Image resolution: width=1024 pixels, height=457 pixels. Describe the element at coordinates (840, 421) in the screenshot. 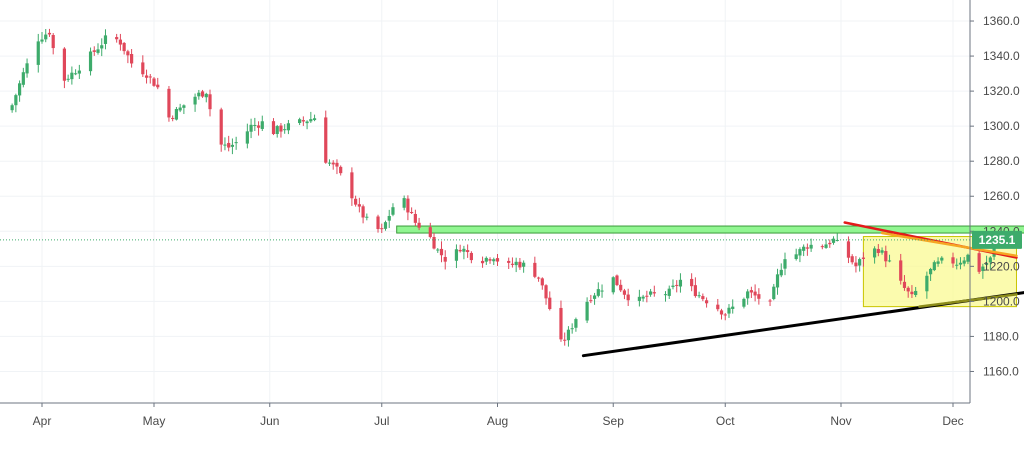

I see `x-tick-label: Nov` at that location.